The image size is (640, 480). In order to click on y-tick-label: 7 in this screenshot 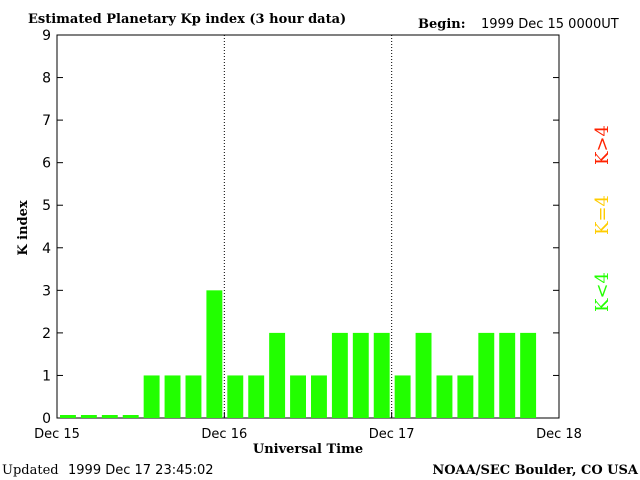, I will do `click(46, 121)`.